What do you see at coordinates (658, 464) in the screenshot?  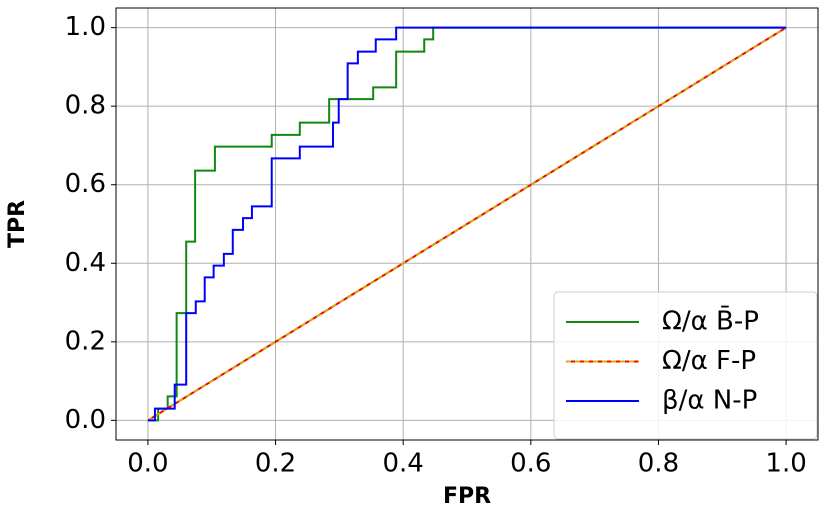 I see `x-tick-label: 0.8` at bounding box center [658, 464].